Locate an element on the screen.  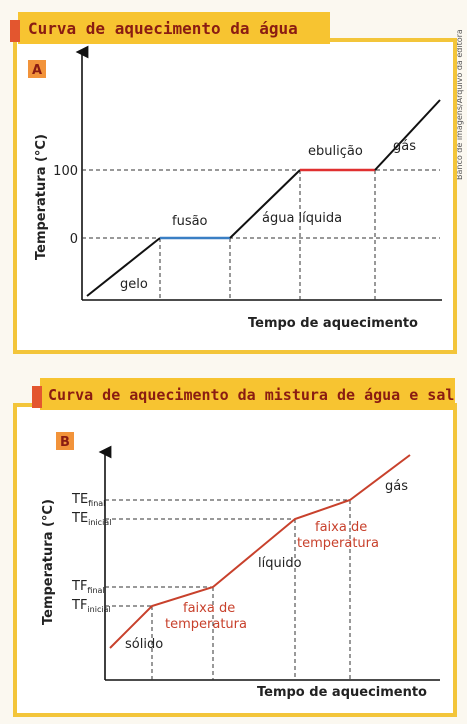
panel-b-banner is located at coordinates (247, 394).